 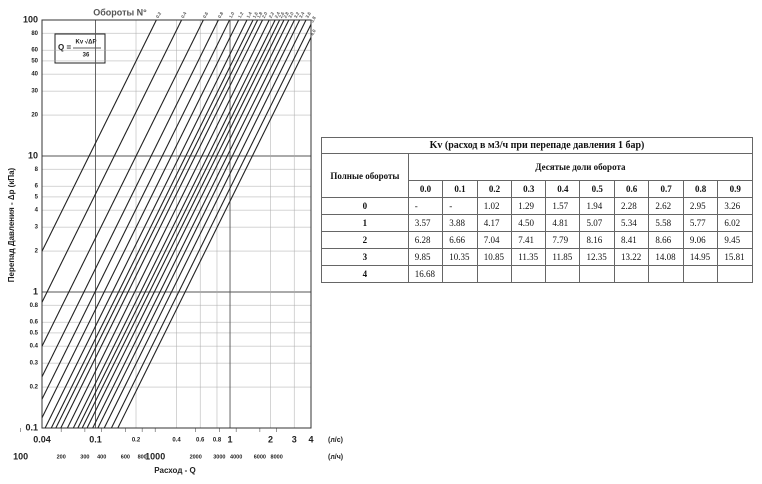 I want to click on series-label: 1.8, so click(x=260, y=15).